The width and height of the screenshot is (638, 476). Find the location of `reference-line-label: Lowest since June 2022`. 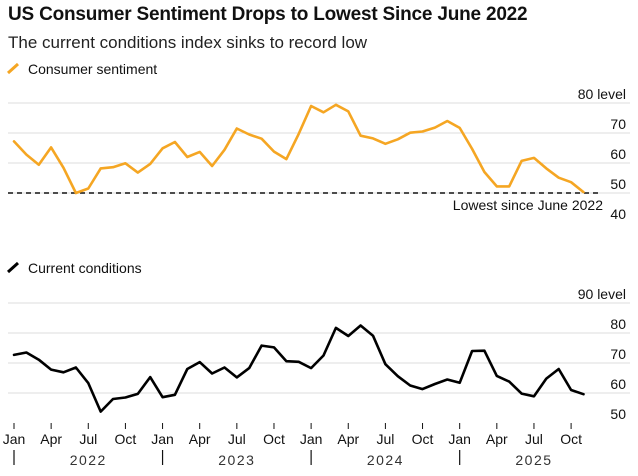

reference-line-label: Lowest since June 2022 is located at coordinates (528, 205).